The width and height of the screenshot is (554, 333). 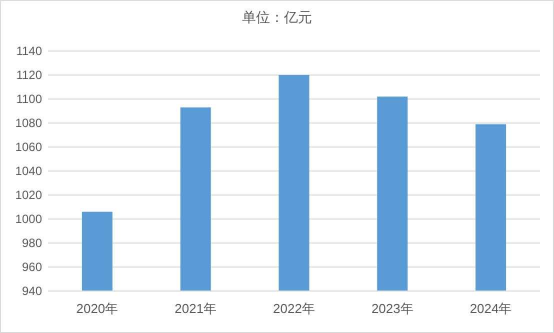 I want to click on xtick: 2022年, so click(x=294, y=308).